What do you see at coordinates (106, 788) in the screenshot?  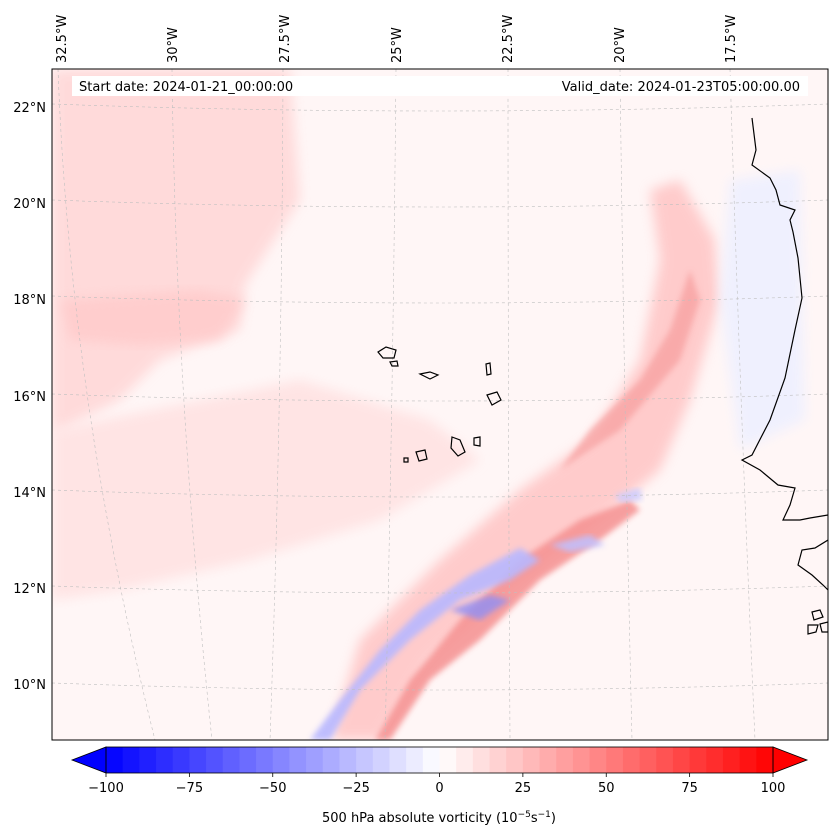 I see `colorbar-tick-label: −100` at bounding box center [106, 788].